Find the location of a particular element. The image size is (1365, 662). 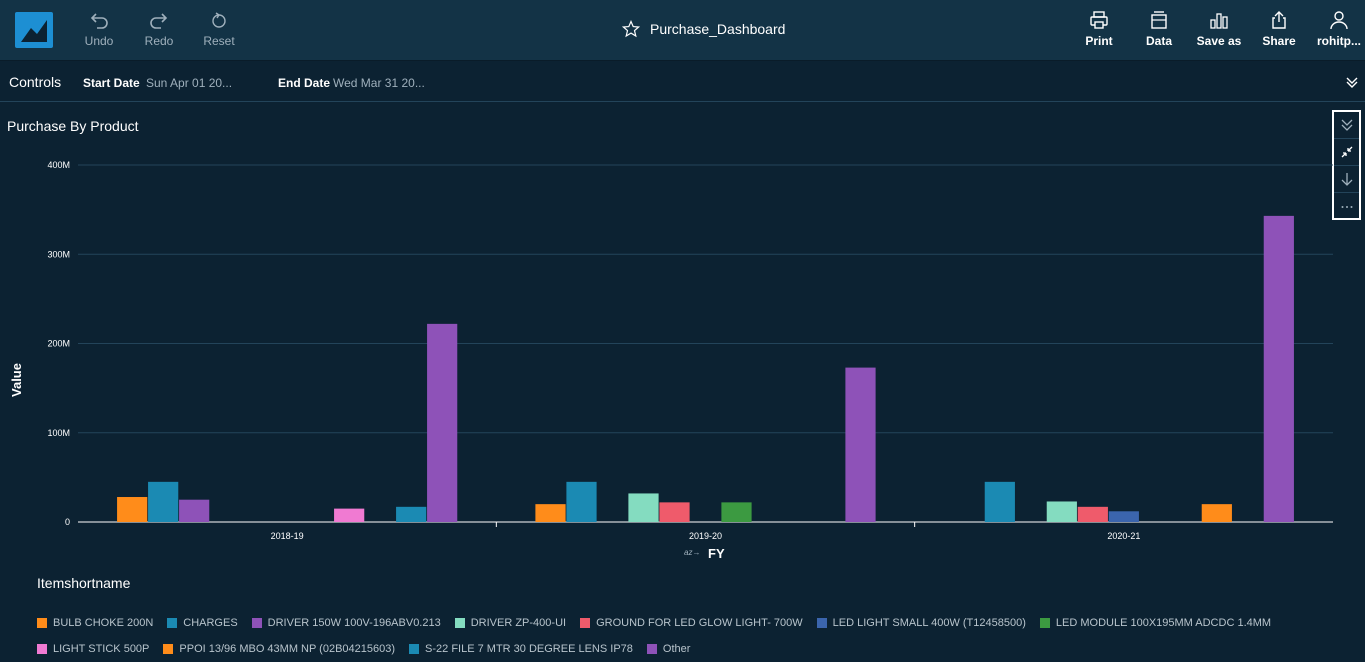

save-as-label: Save as is located at coordinates (1219, 41).